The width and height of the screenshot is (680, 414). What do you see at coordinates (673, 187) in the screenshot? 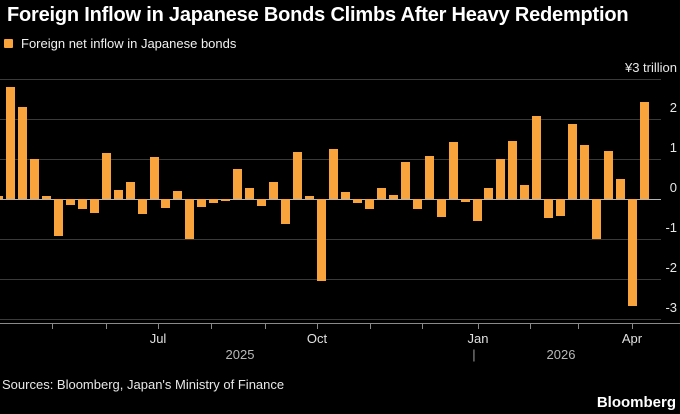
I see `y-axis-tick-label: 0` at bounding box center [673, 187].